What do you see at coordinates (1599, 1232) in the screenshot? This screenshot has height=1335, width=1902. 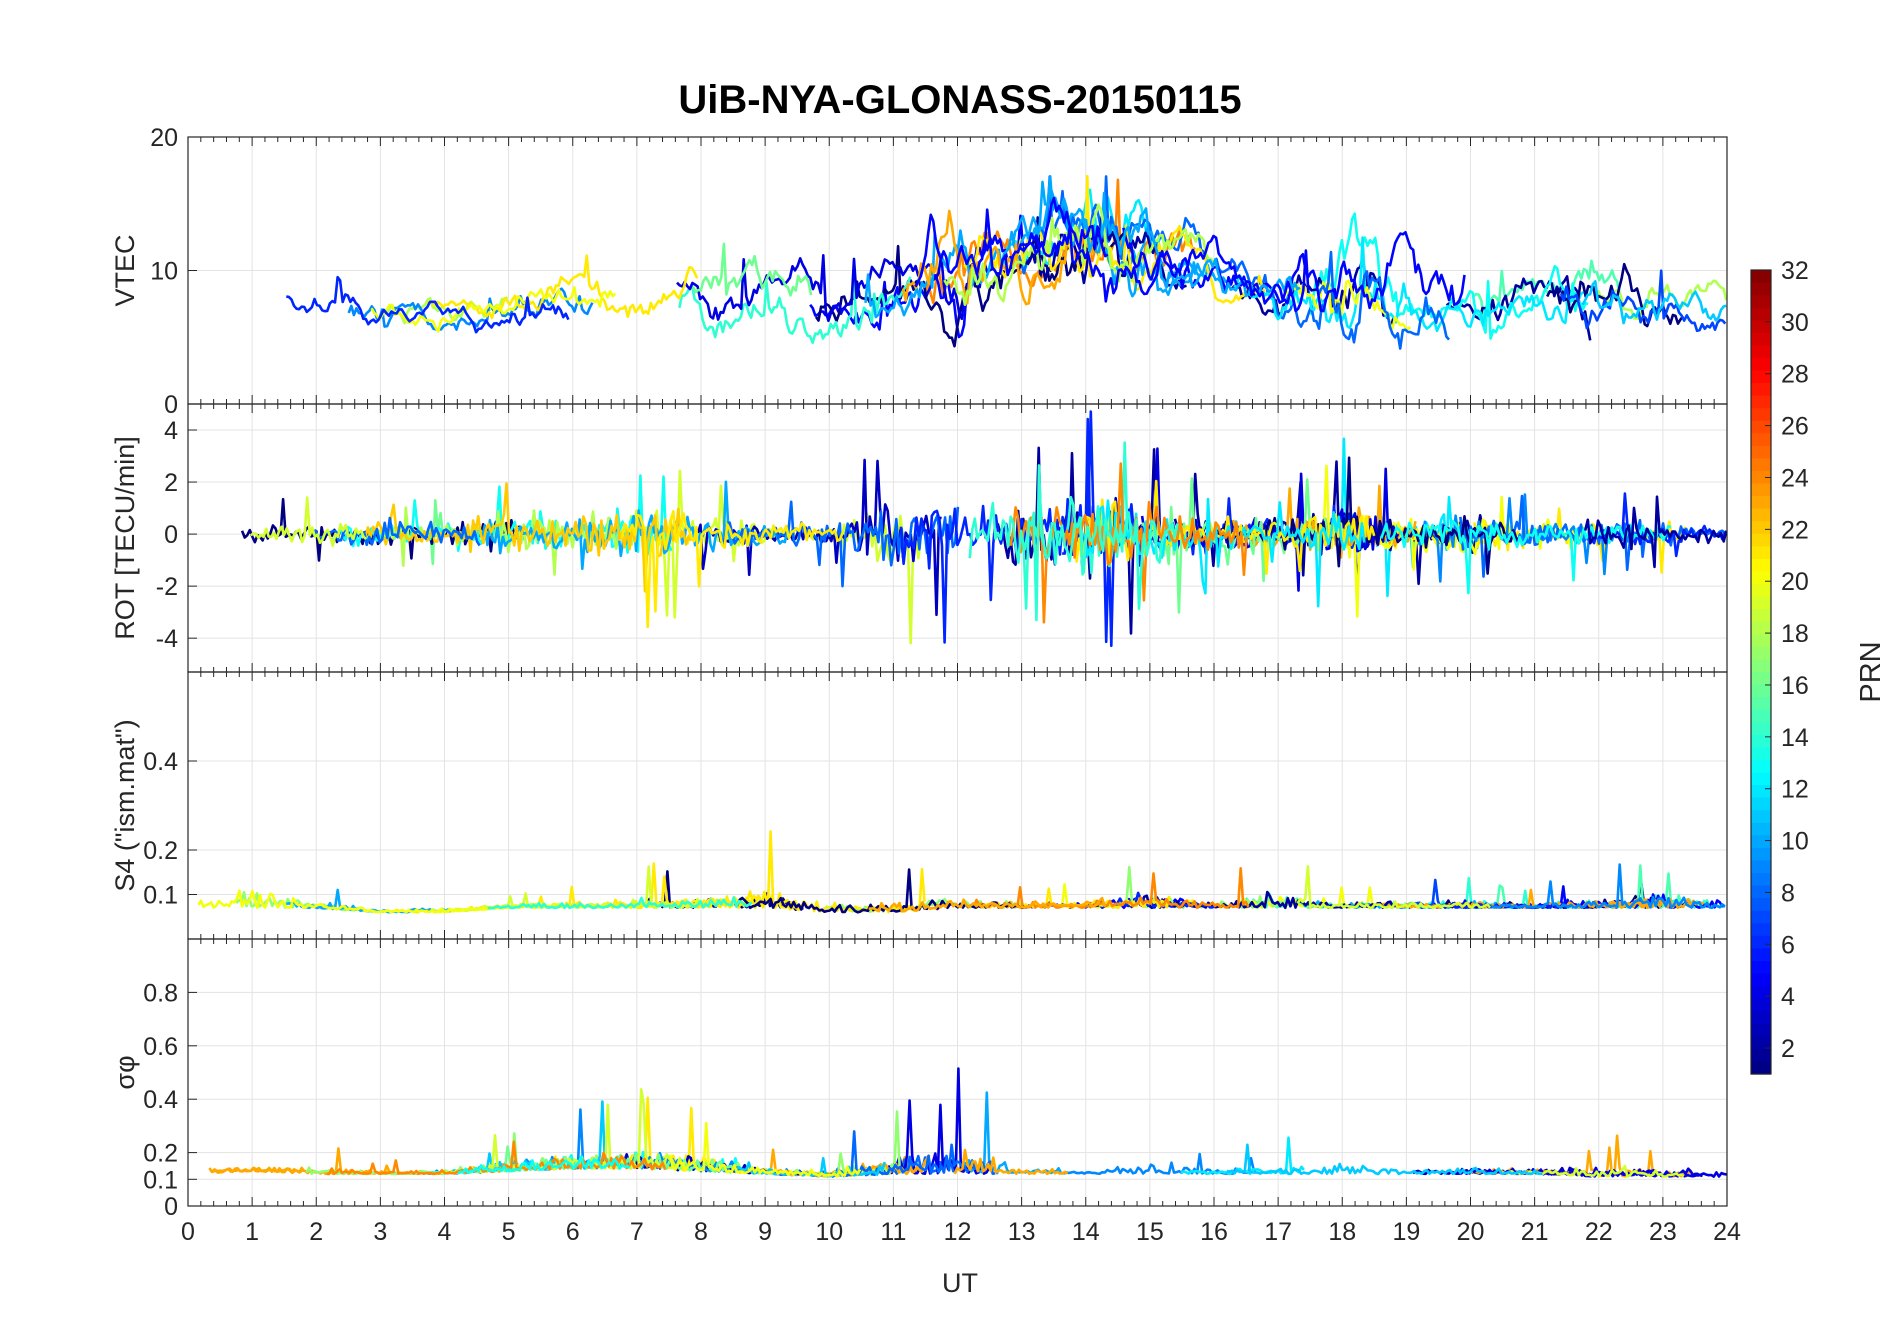 I see `x-tick-label: 22` at bounding box center [1599, 1232].